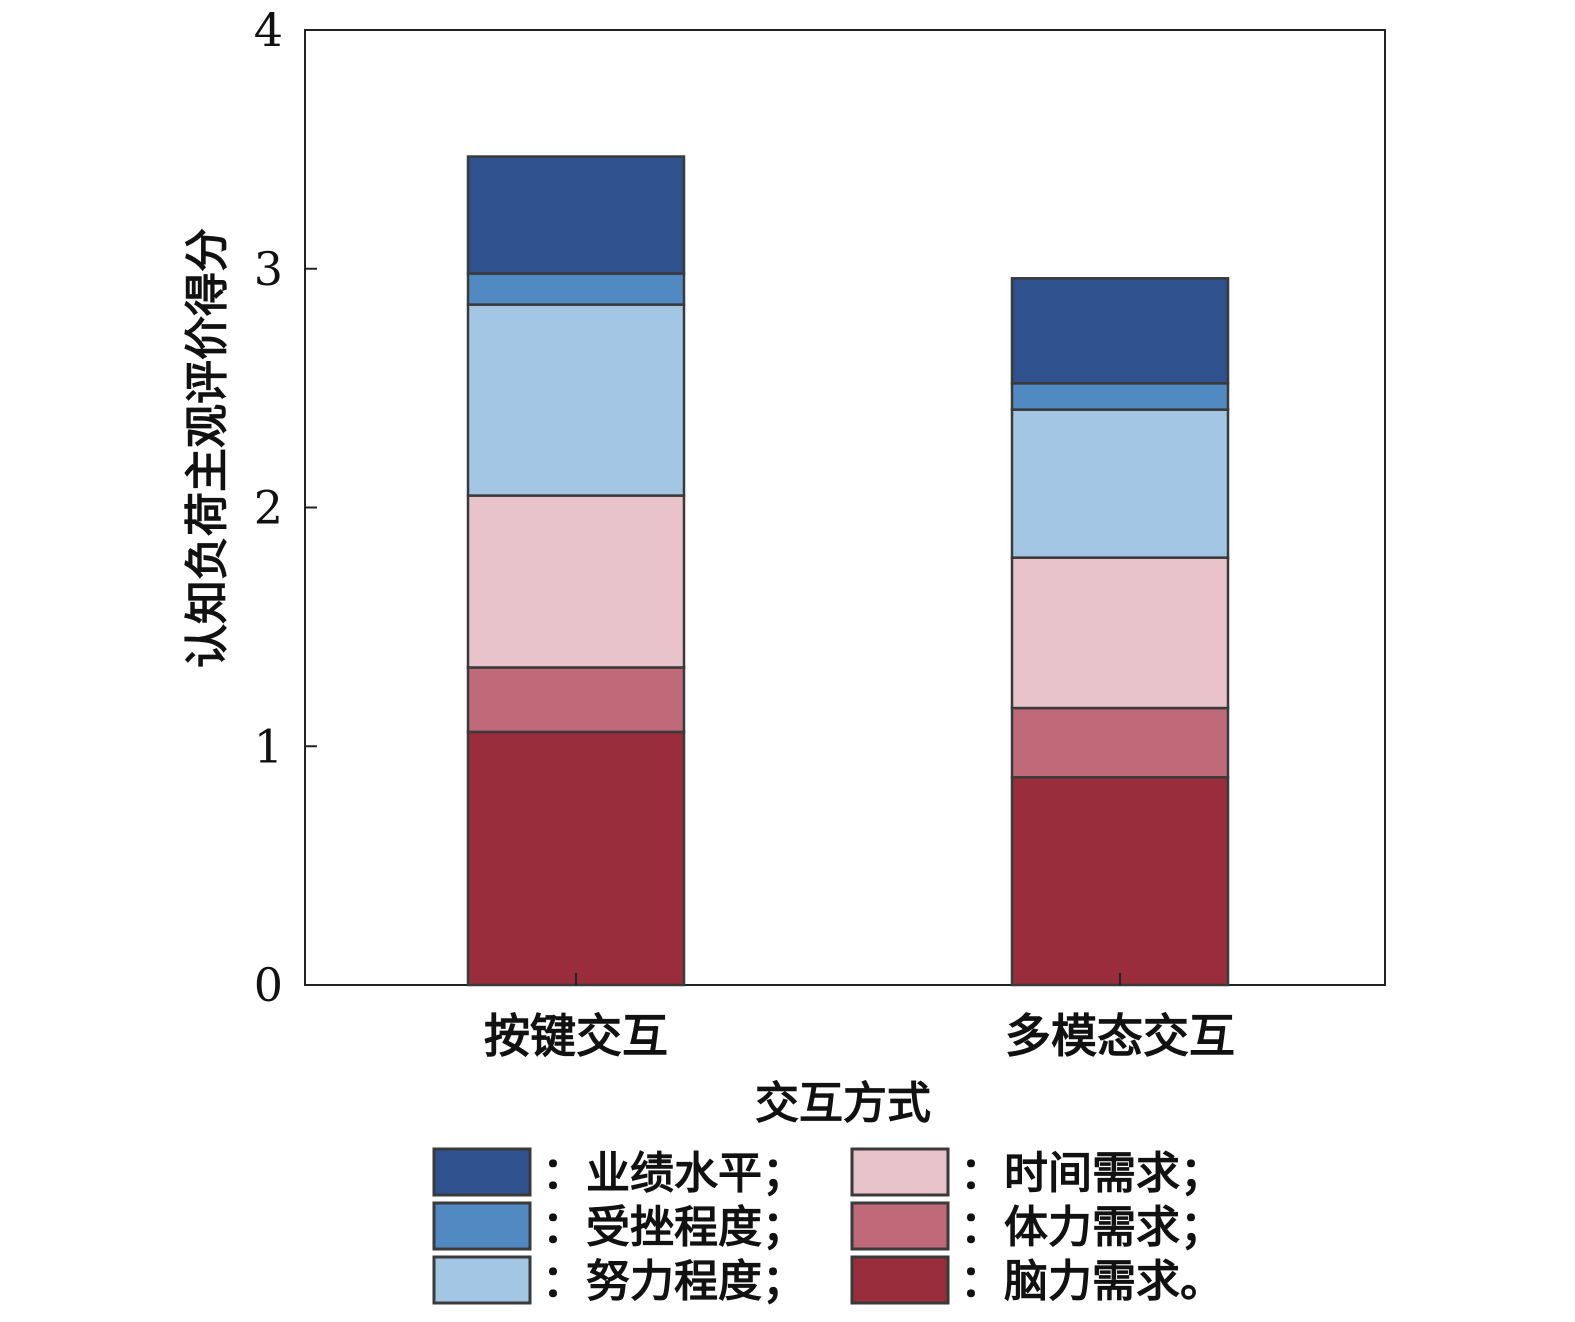 Image resolution: width=1575 pixels, height=1322 pixels. I want to click on y-axis-title: 认知负荷主观评价得分, so click(207, 448).